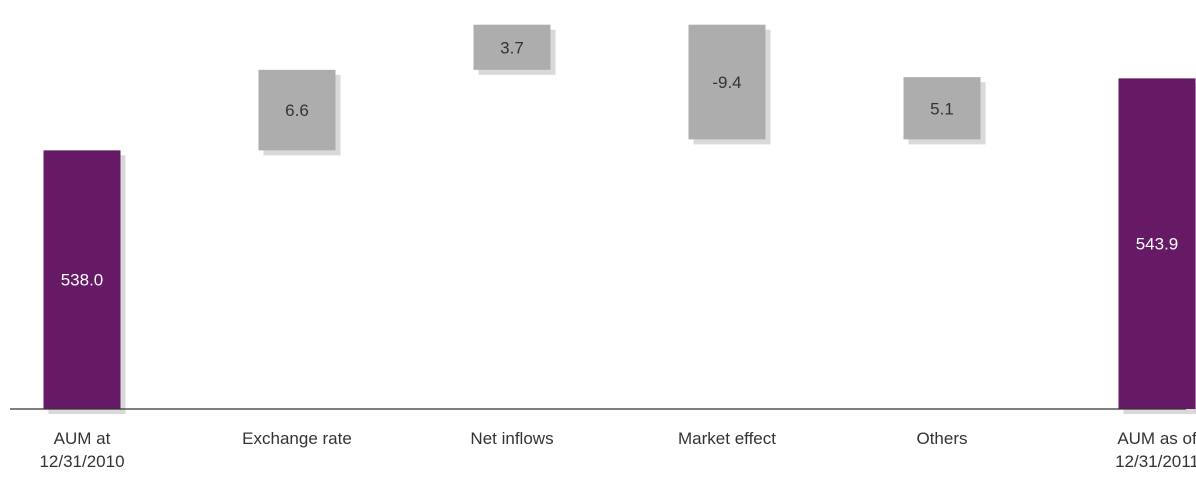 This screenshot has width=1196, height=479. I want to click on bar-value-label-1: 6.6, so click(297, 110).